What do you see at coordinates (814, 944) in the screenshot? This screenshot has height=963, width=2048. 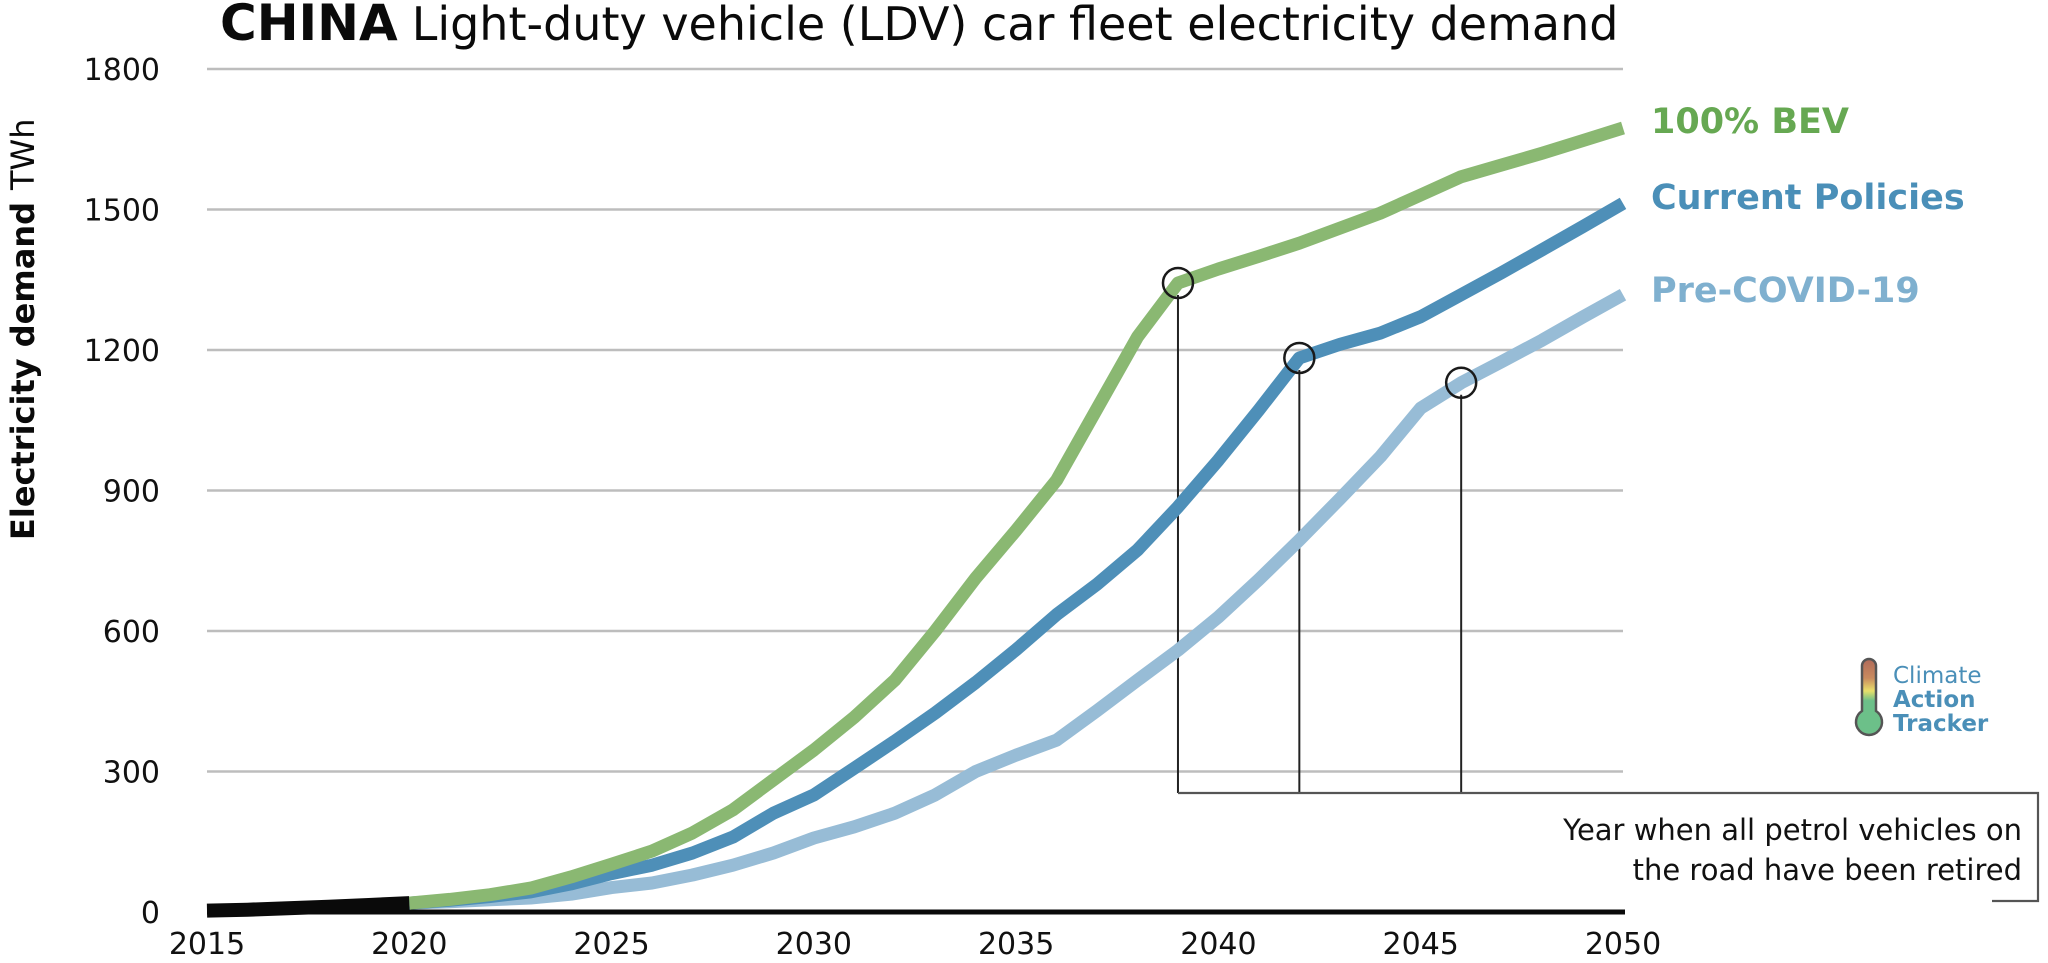 I see `x-tick-label: 2030` at bounding box center [814, 944].